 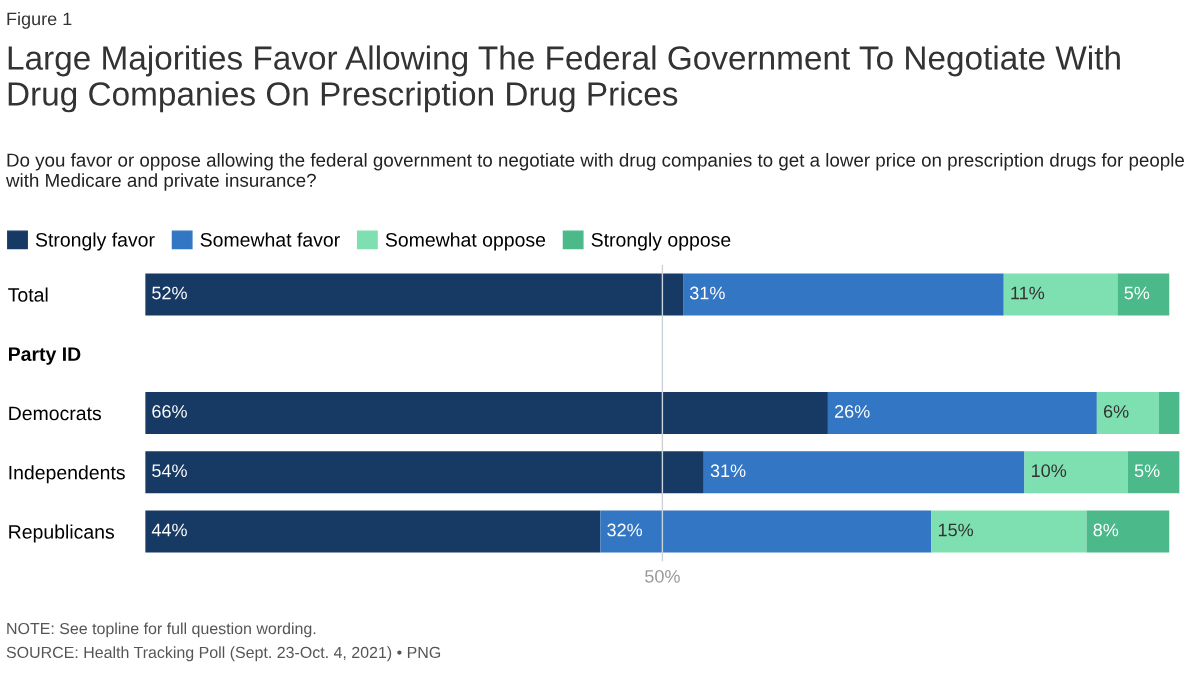 What do you see at coordinates (852, 411) in the screenshot?
I see `data-label: 26%` at bounding box center [852, 411].